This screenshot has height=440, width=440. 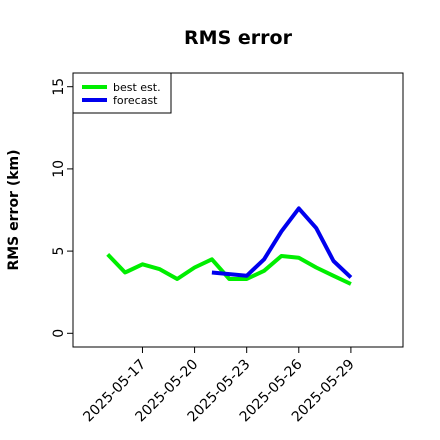 What do you see at coordinates (137, 87) in the screenshot?
I see `legend-label: best est.` at bounding box center [137, 87].